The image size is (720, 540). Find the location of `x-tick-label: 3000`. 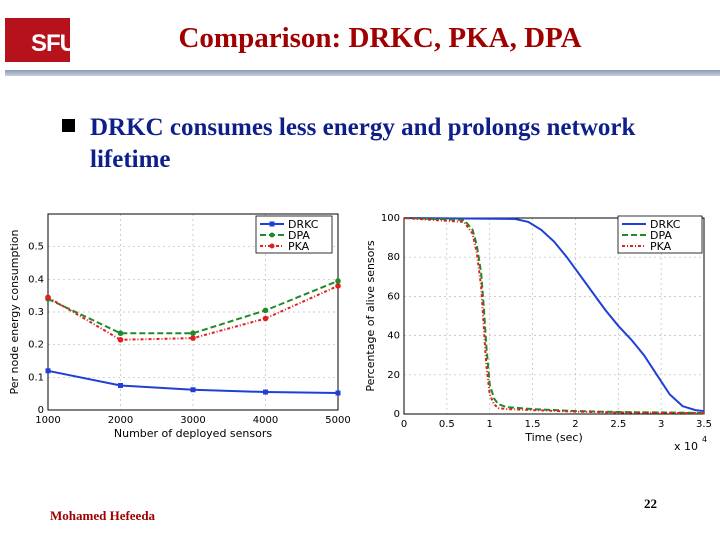

x-tick-label: 3000 is located at coordinates (192, 420).